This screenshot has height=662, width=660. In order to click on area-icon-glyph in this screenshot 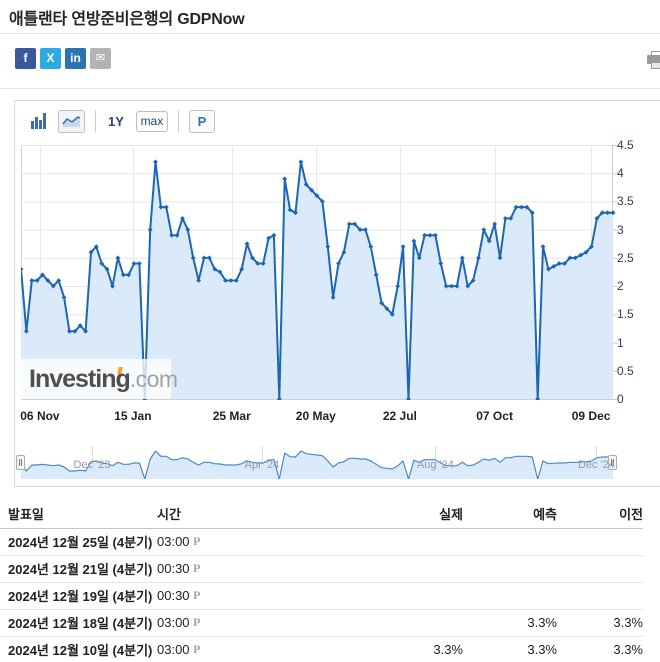, I will do `click(71, 121)`.